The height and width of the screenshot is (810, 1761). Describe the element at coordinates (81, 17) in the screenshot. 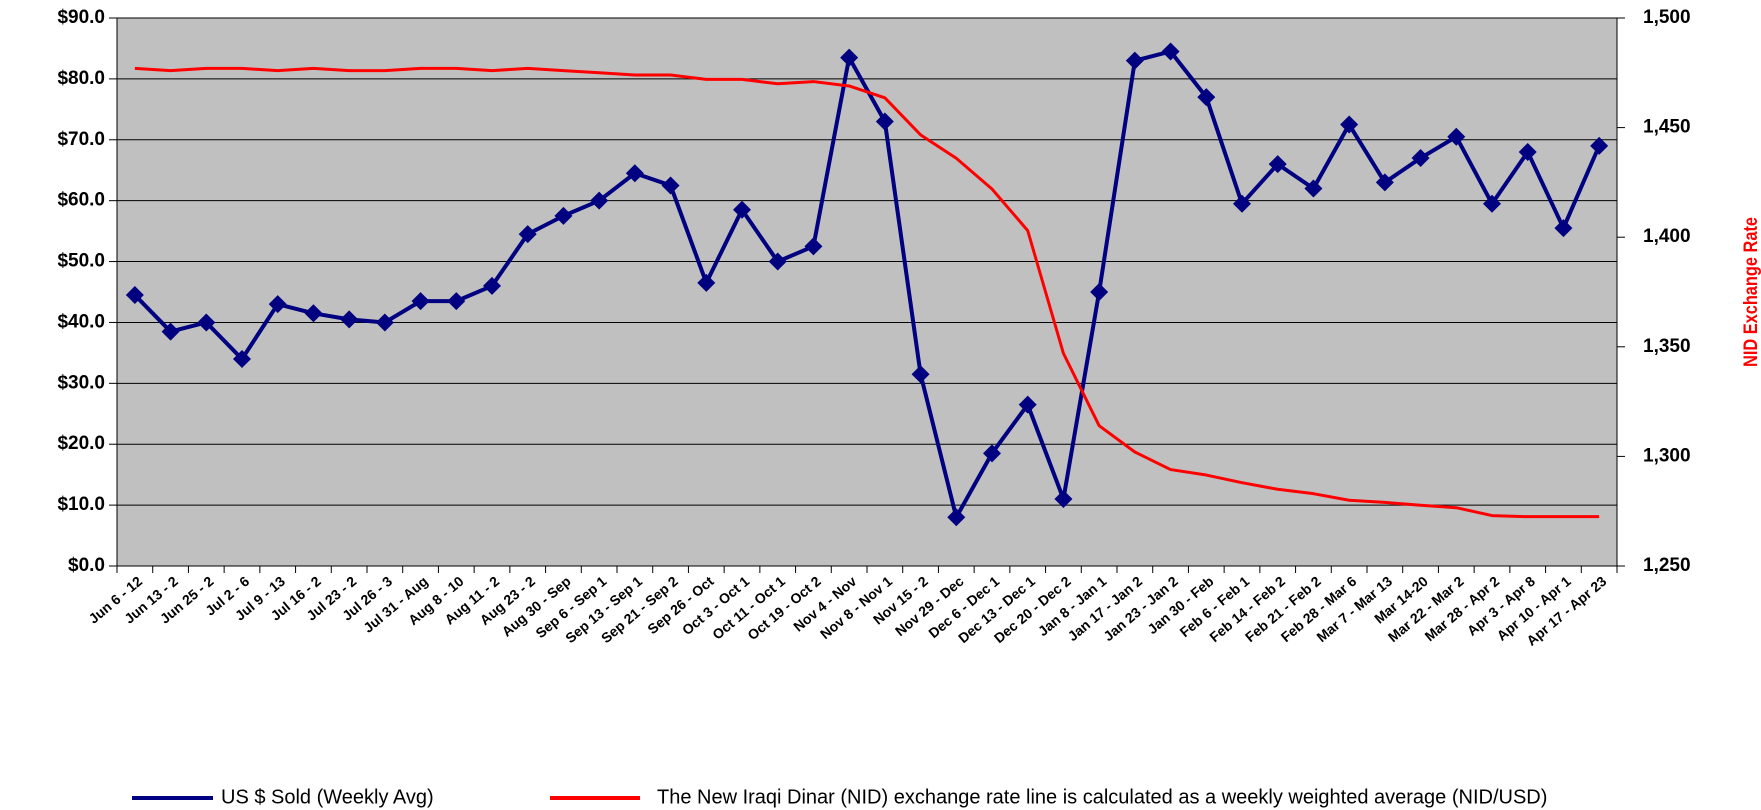

I see `y-tick-label: $90.0` at that location.